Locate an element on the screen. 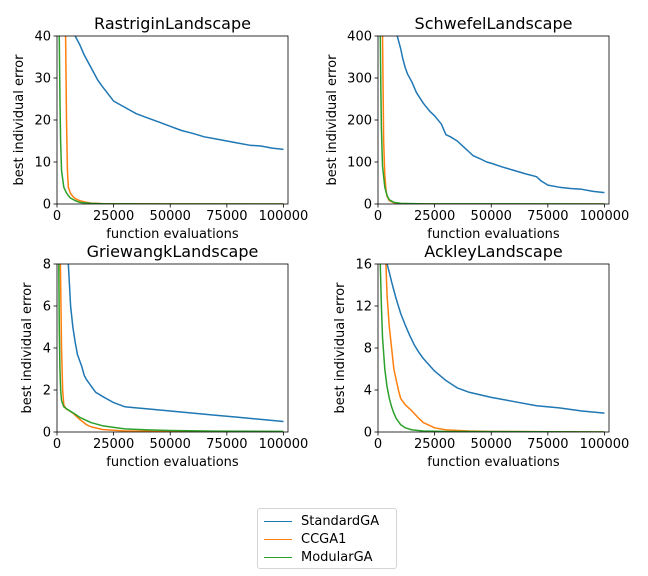 This screenshot has width=648, height=576. legend-entry-modularga: ModularGA is located at coordinates (328, 557).